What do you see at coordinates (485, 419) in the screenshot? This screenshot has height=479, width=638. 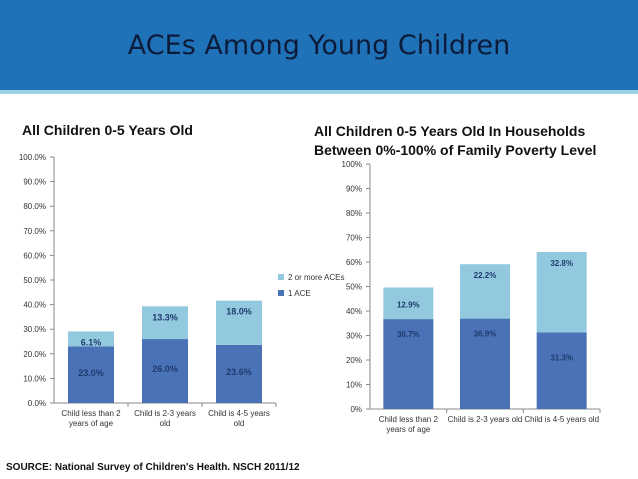 I see `chart2-category-label: Child is 2-3 years old` at bounding box center [485, 419].